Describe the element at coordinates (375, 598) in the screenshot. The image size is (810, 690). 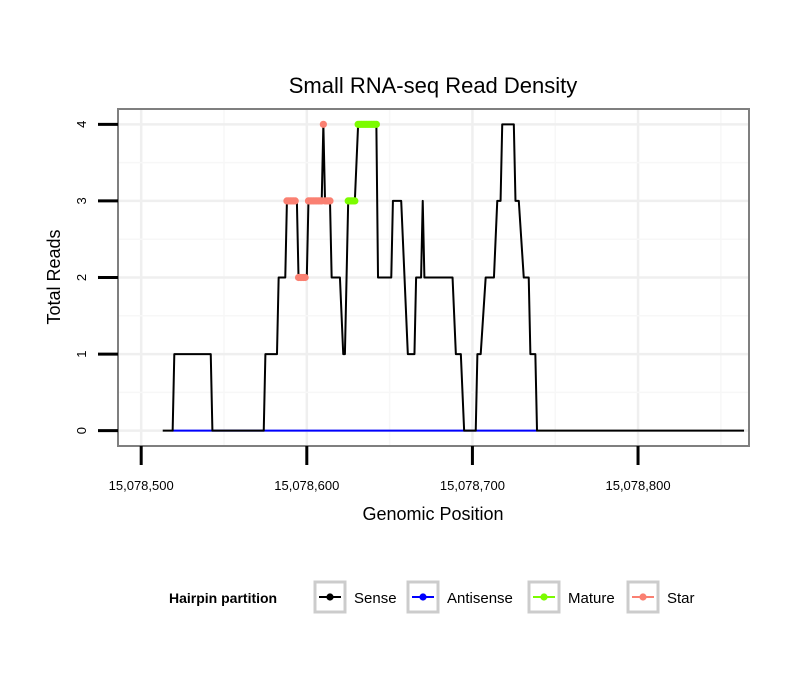
I see `legend-label: Sense` at that location.